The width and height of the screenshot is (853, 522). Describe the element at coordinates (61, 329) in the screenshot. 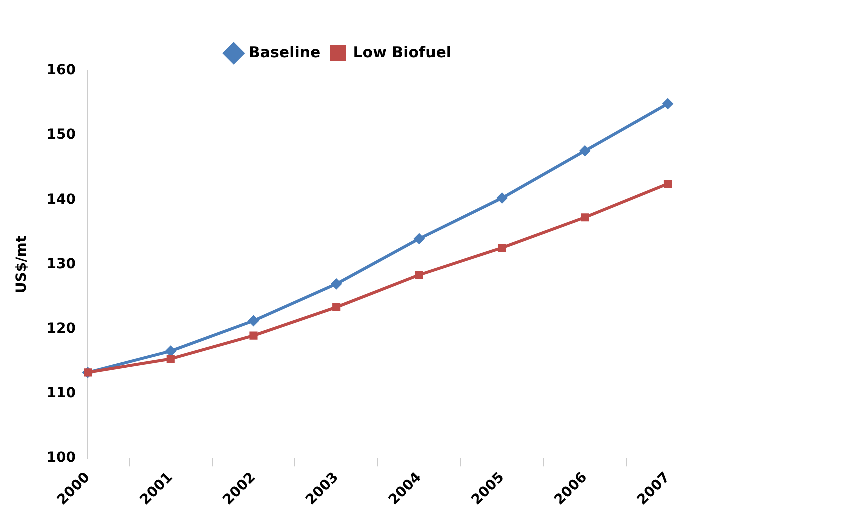

I see `y-tick-label: 120` at that location.